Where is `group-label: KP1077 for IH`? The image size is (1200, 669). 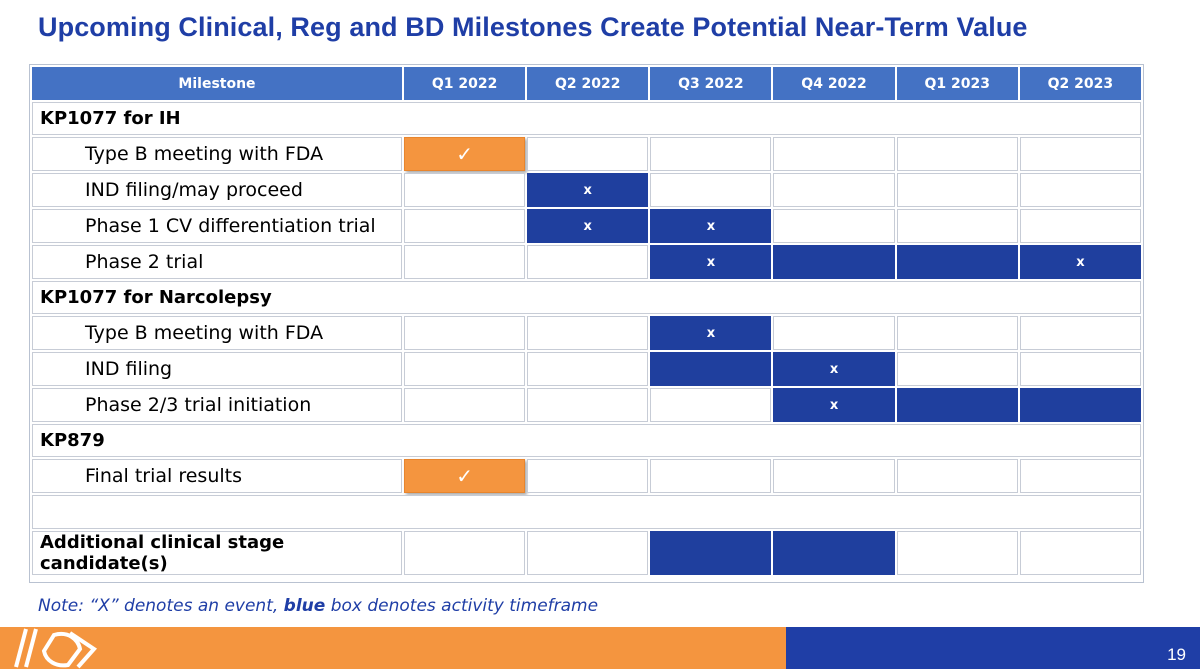
group-label: KP1077 for IH is located at coordinates (586, 118).